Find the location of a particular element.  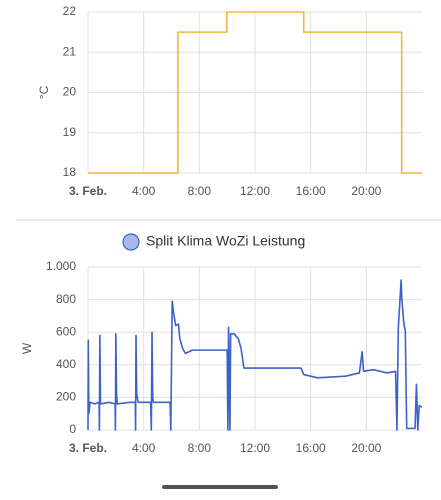

y-tick-label: 18 is located at coordinates (70, 172).